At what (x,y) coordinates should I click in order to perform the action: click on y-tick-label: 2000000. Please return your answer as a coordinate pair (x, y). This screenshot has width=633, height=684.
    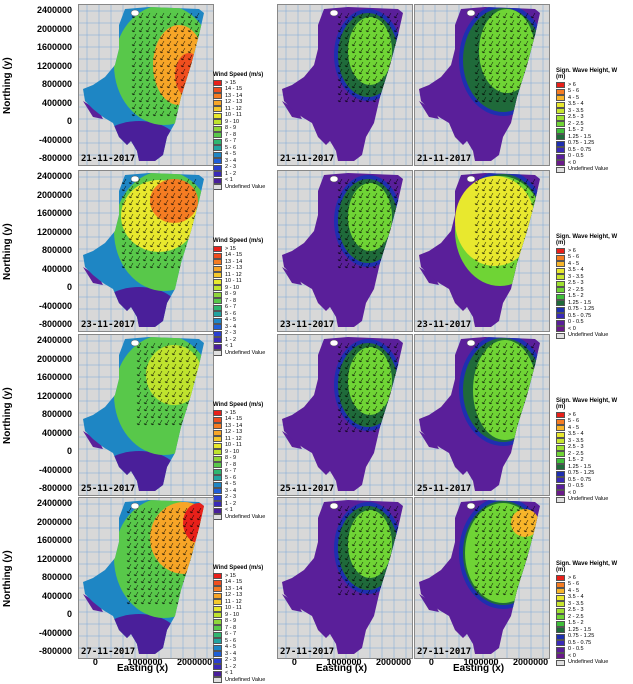
    Looking at the image, I should click on (54, 521).